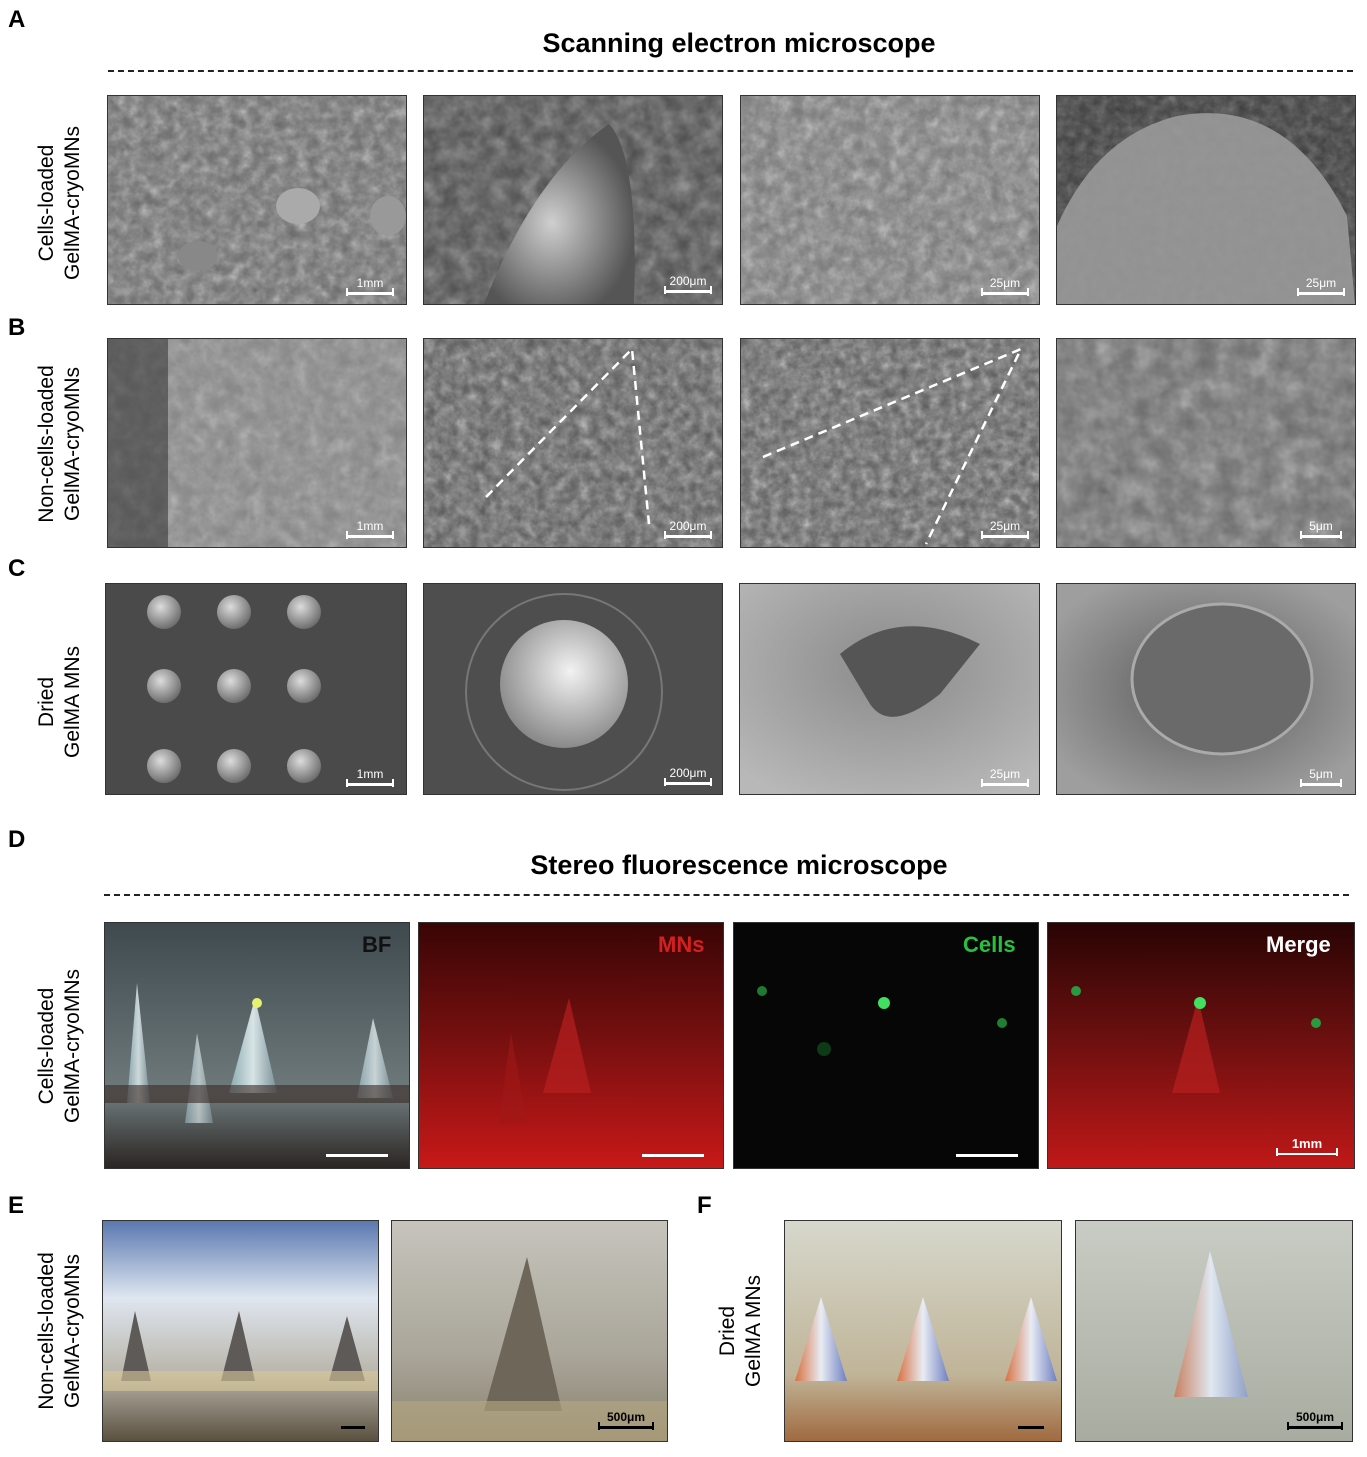 The height and width of the screenshot is (1457, 1367). I want to click on row-label-b: Non-cells-loaded GelMA-cryoMNs, so click(60, 444).